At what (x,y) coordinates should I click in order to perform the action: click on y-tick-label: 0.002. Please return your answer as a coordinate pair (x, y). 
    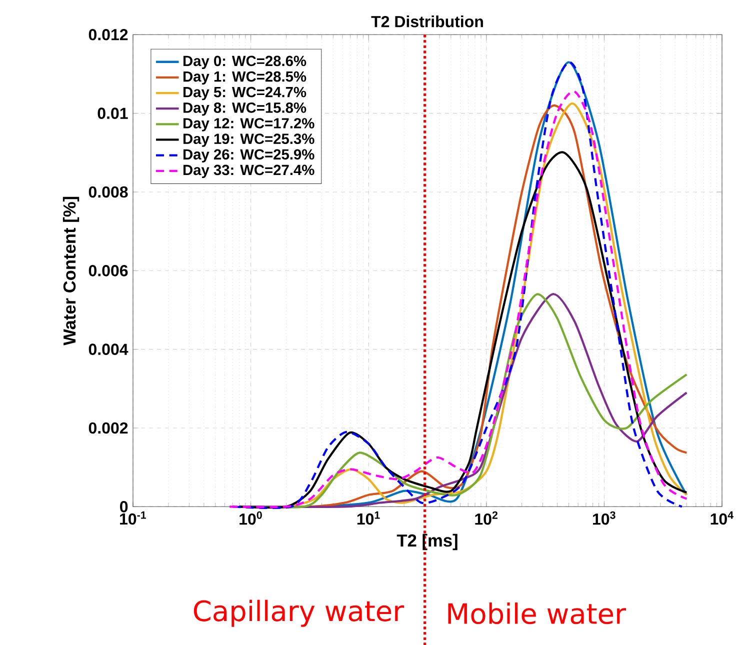
    Looking at the image, I should click on (108, 428).